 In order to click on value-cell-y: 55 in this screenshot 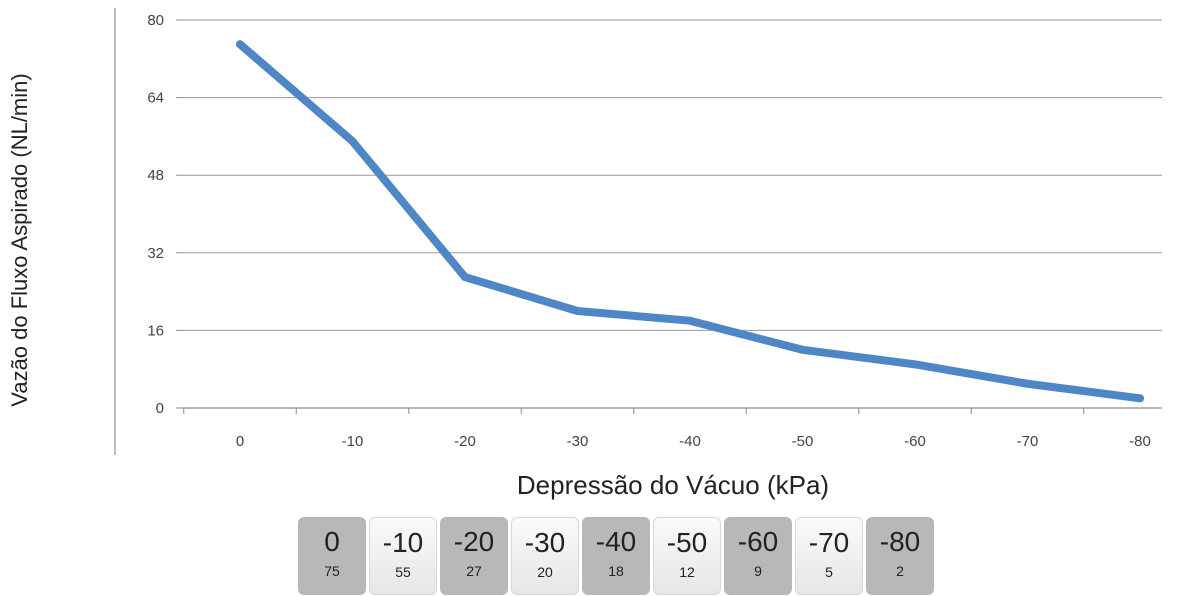, I will do `click(403, 572)`.